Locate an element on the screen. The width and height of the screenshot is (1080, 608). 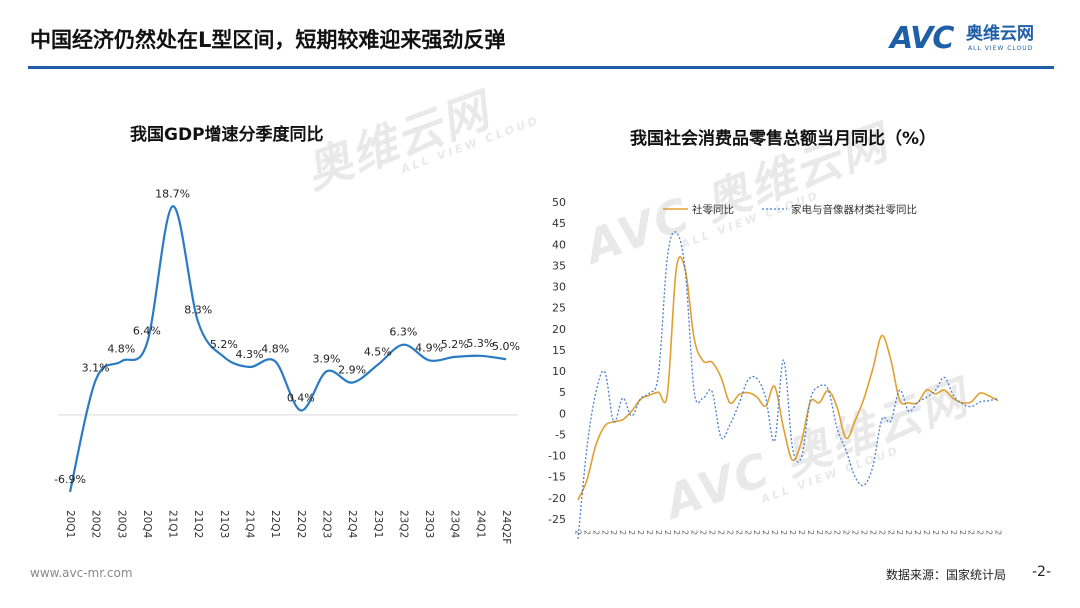
brand-logo: AVC 奥维云网 ALL VIEW CLOUD is located at coordinates (975, 39).